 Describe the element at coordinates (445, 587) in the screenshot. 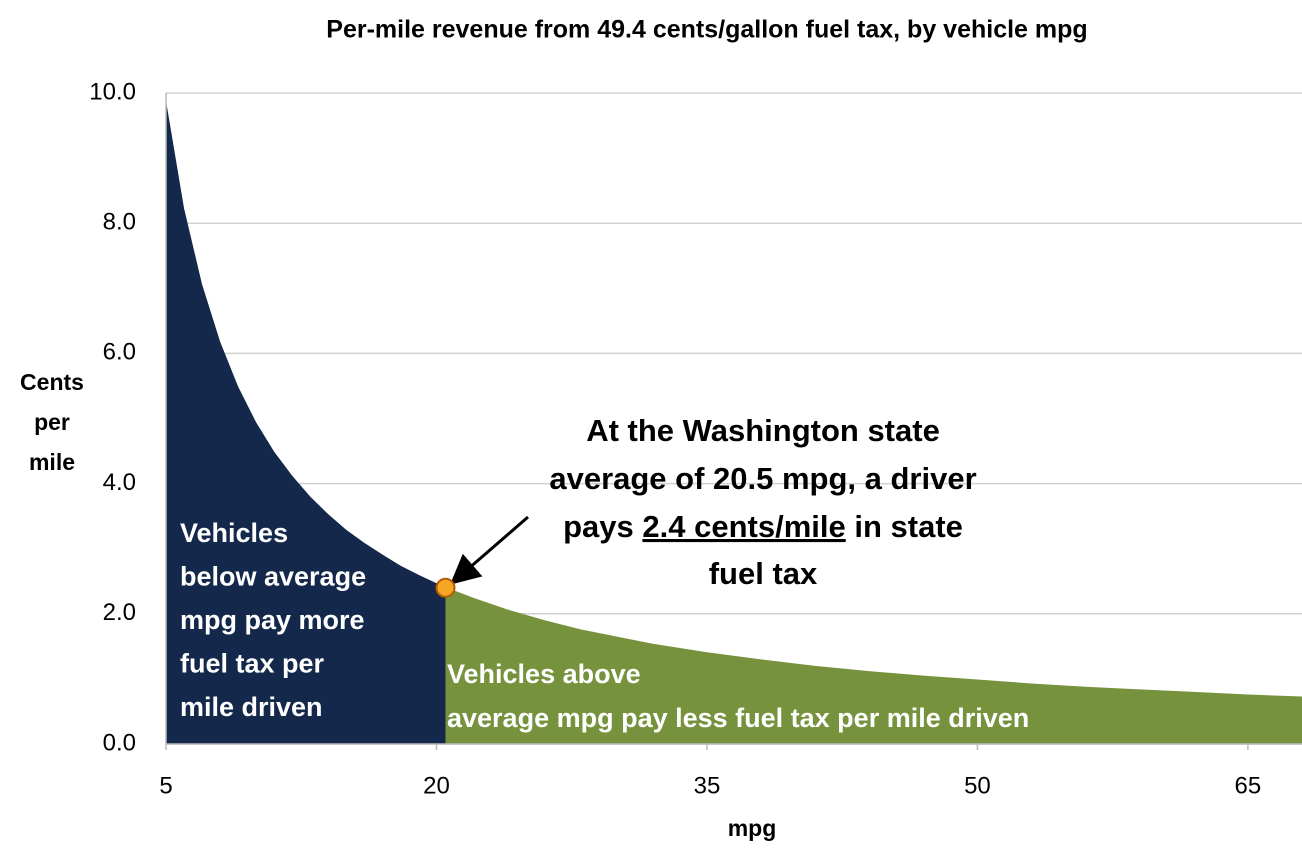

I see `highlight-point` at that location.